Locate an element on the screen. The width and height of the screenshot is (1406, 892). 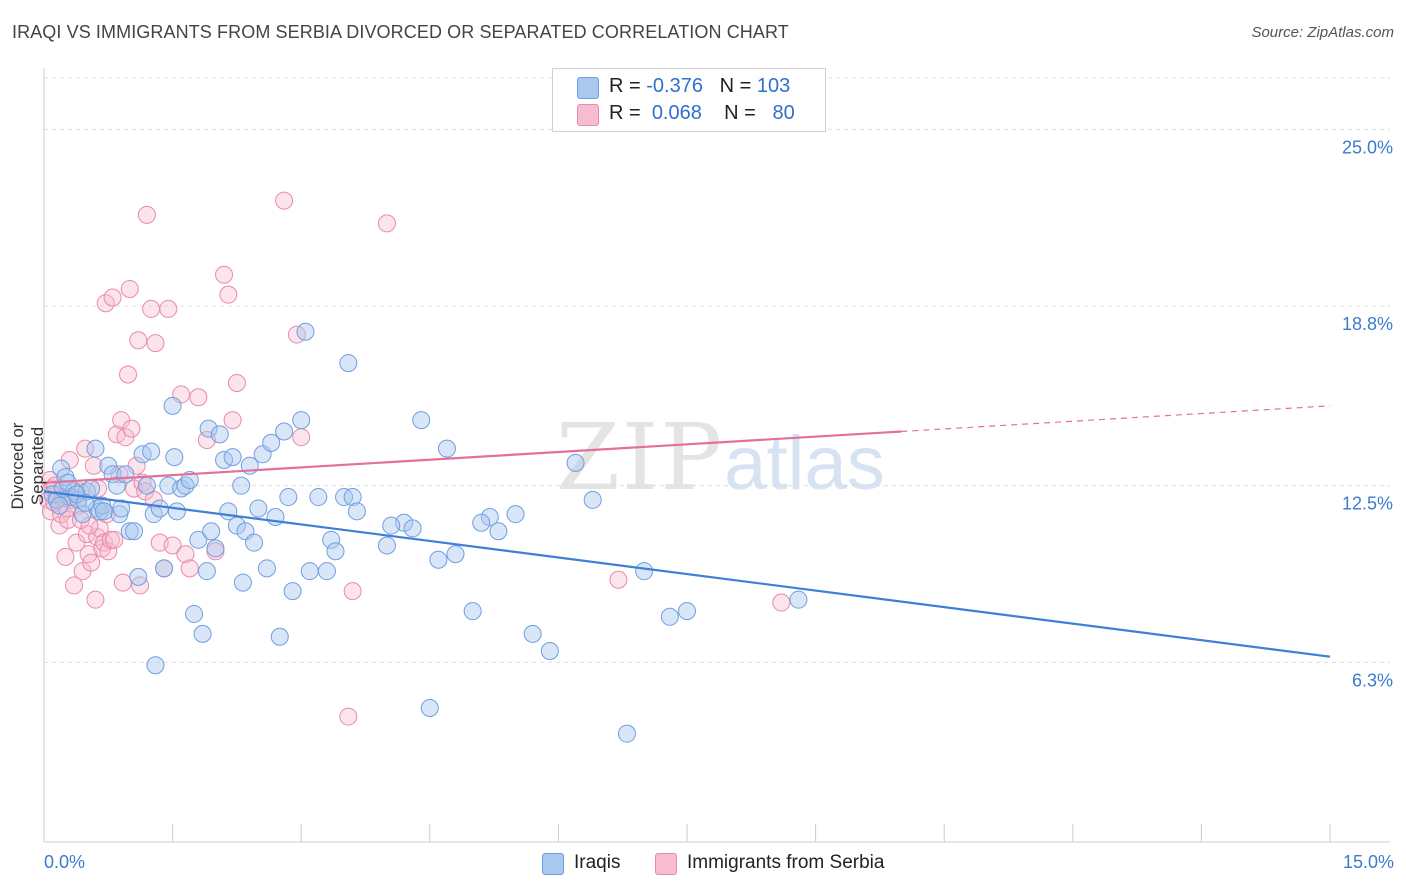
y-tick-label: 6.3% is located at coordinates (1372, 680).